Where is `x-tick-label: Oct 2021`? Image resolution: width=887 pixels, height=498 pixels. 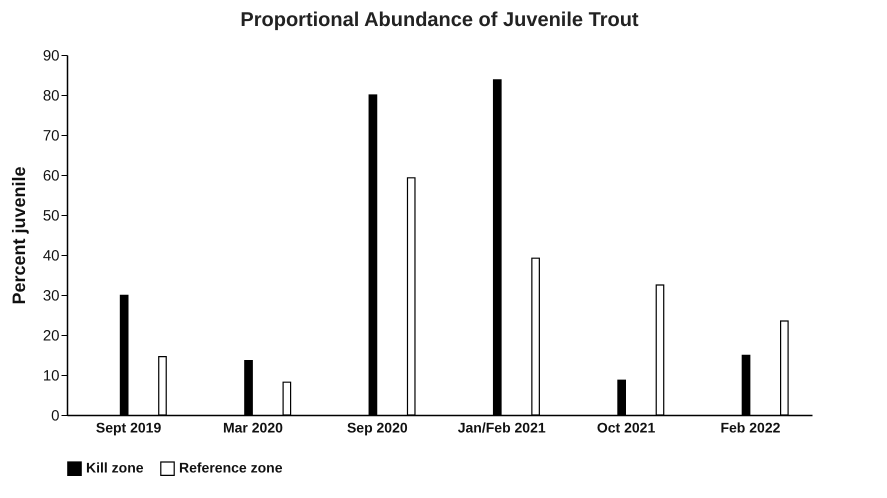 x-tick-label: Oct 2021 is located at coordinates (626, 428).